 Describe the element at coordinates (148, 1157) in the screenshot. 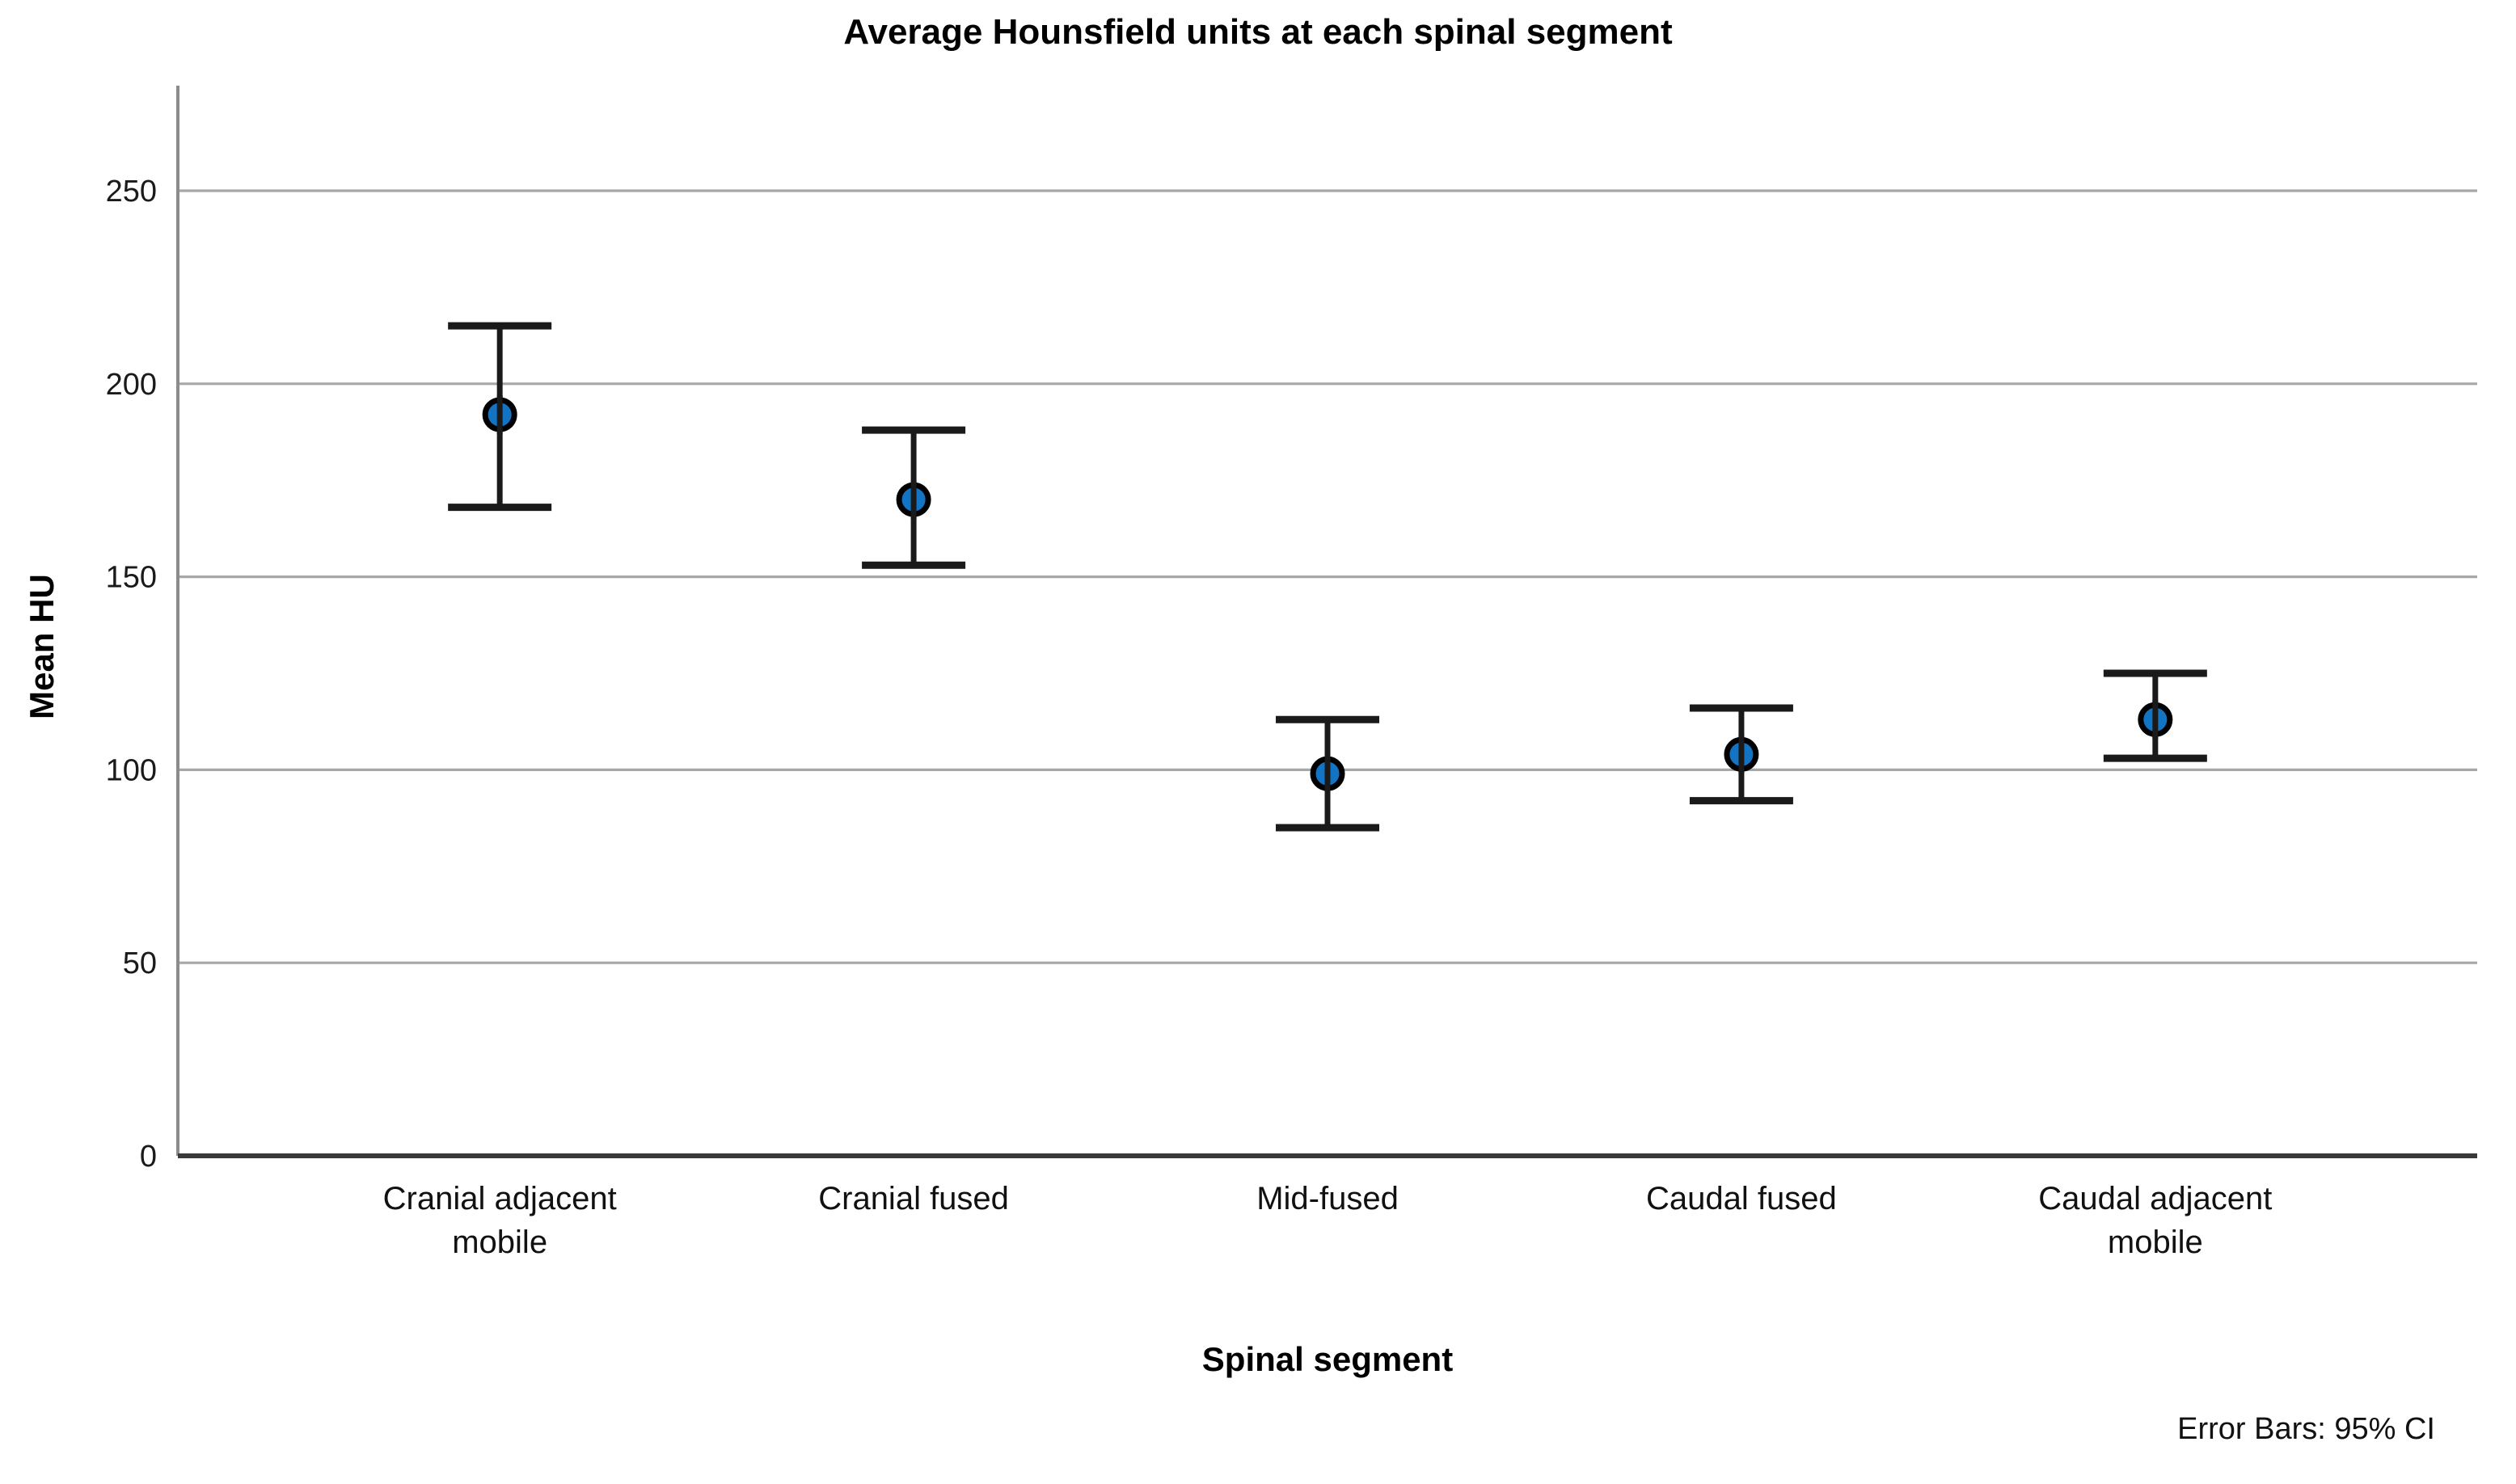

I see `y-tick-label: 0` at that location.